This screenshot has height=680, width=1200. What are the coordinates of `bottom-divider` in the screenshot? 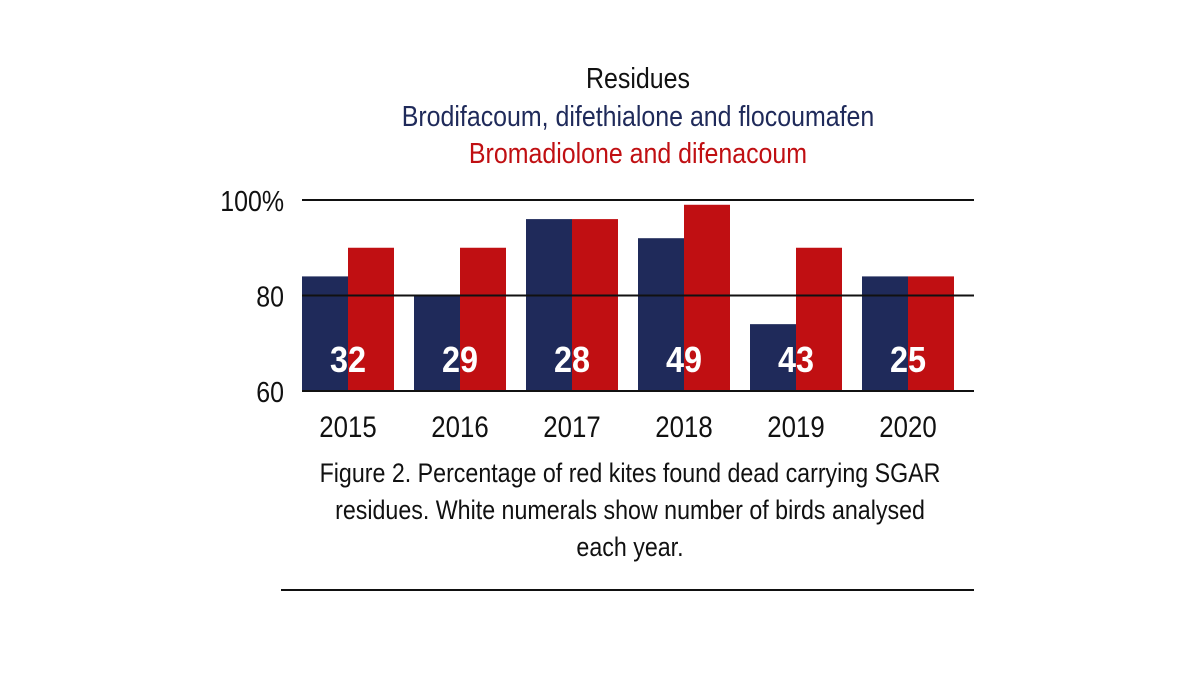 It's located at (627, 590).